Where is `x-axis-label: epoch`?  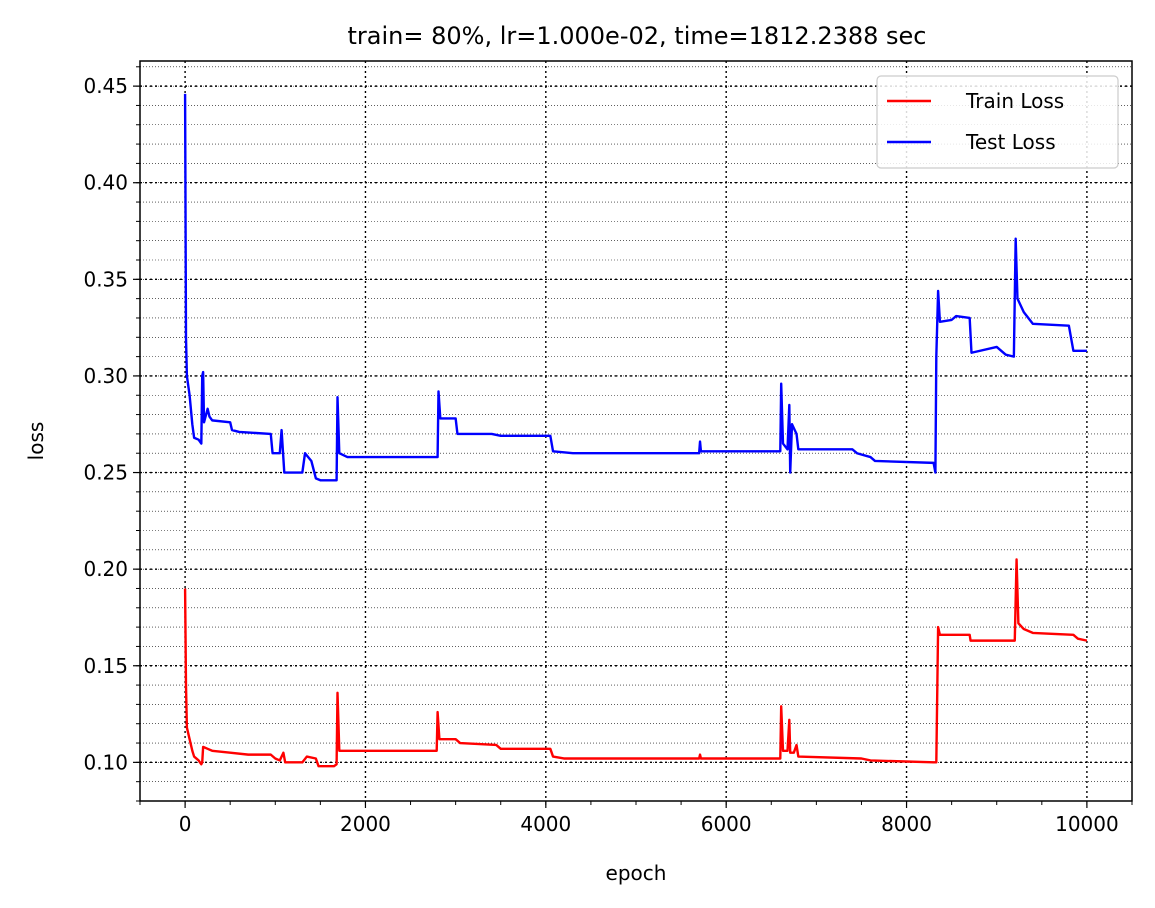 x-axis-label: epoch is located at coordinates (636, 873).